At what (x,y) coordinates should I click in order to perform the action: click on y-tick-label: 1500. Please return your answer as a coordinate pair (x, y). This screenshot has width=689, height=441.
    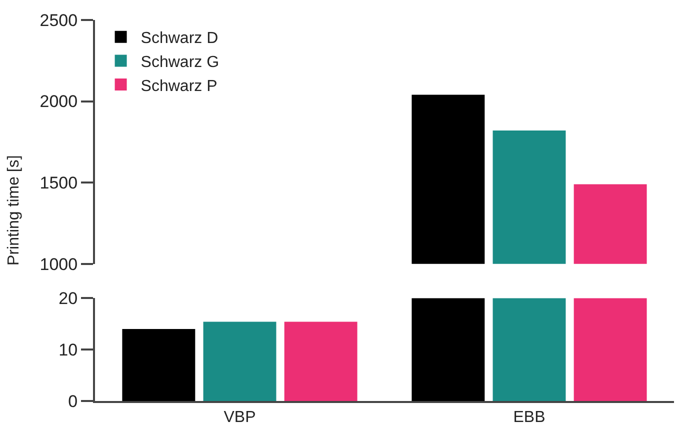
    Looking at the image, I should click on (59, 183).